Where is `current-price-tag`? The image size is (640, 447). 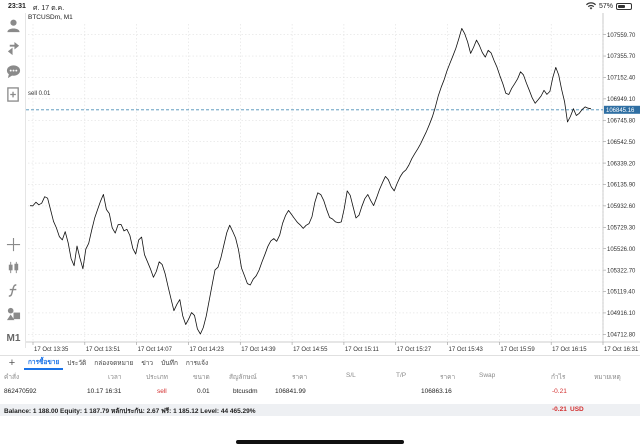 current-price-tag is located at coordinates (622, 109).